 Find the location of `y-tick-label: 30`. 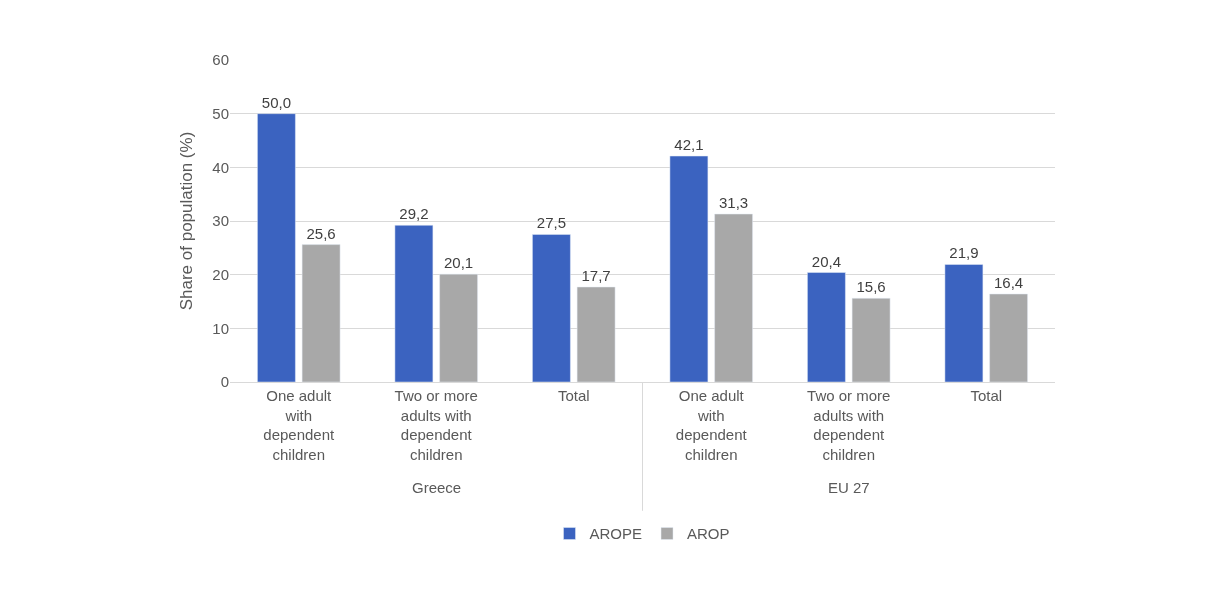

y-tick-label: 30 is located at coordinates (220, 221).